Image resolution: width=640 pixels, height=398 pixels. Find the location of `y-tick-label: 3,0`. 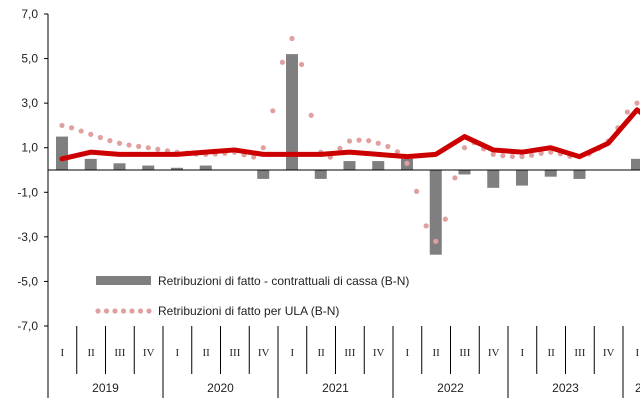

y-tick-label: 3,0 is located at coordinates (29, 103).